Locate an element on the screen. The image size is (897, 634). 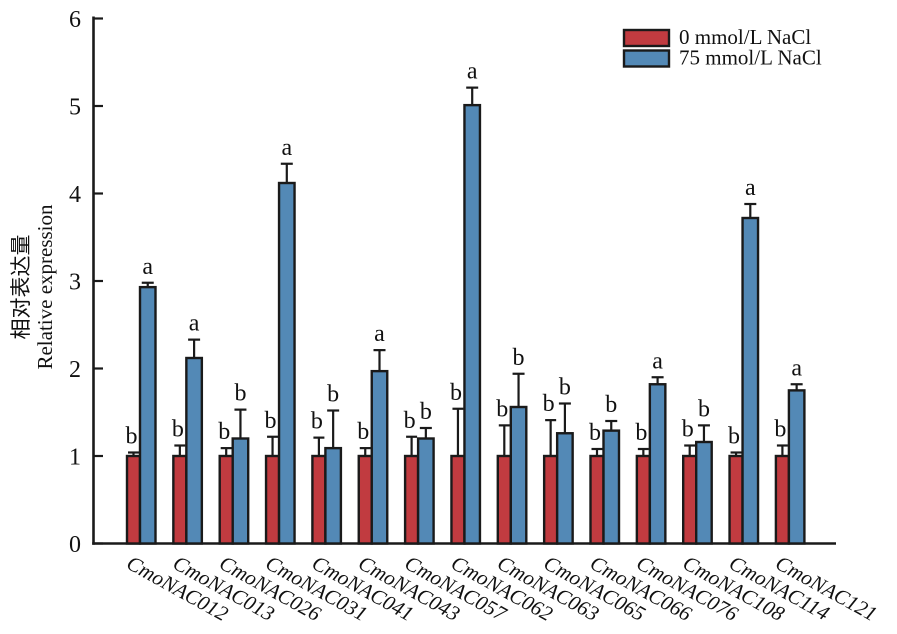
y-tick-label: 2 is located at coordinates (75, 370).